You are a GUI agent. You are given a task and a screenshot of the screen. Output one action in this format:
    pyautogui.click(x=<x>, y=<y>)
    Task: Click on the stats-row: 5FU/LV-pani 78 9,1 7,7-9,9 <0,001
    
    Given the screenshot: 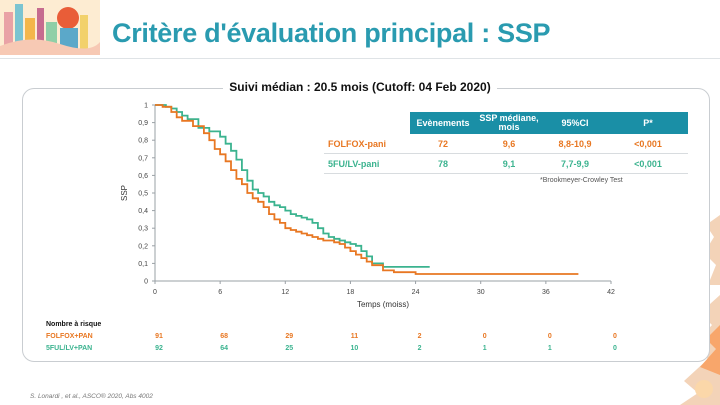 What is the action you would take?
    pyautogui.click(x=506, y=163)
    